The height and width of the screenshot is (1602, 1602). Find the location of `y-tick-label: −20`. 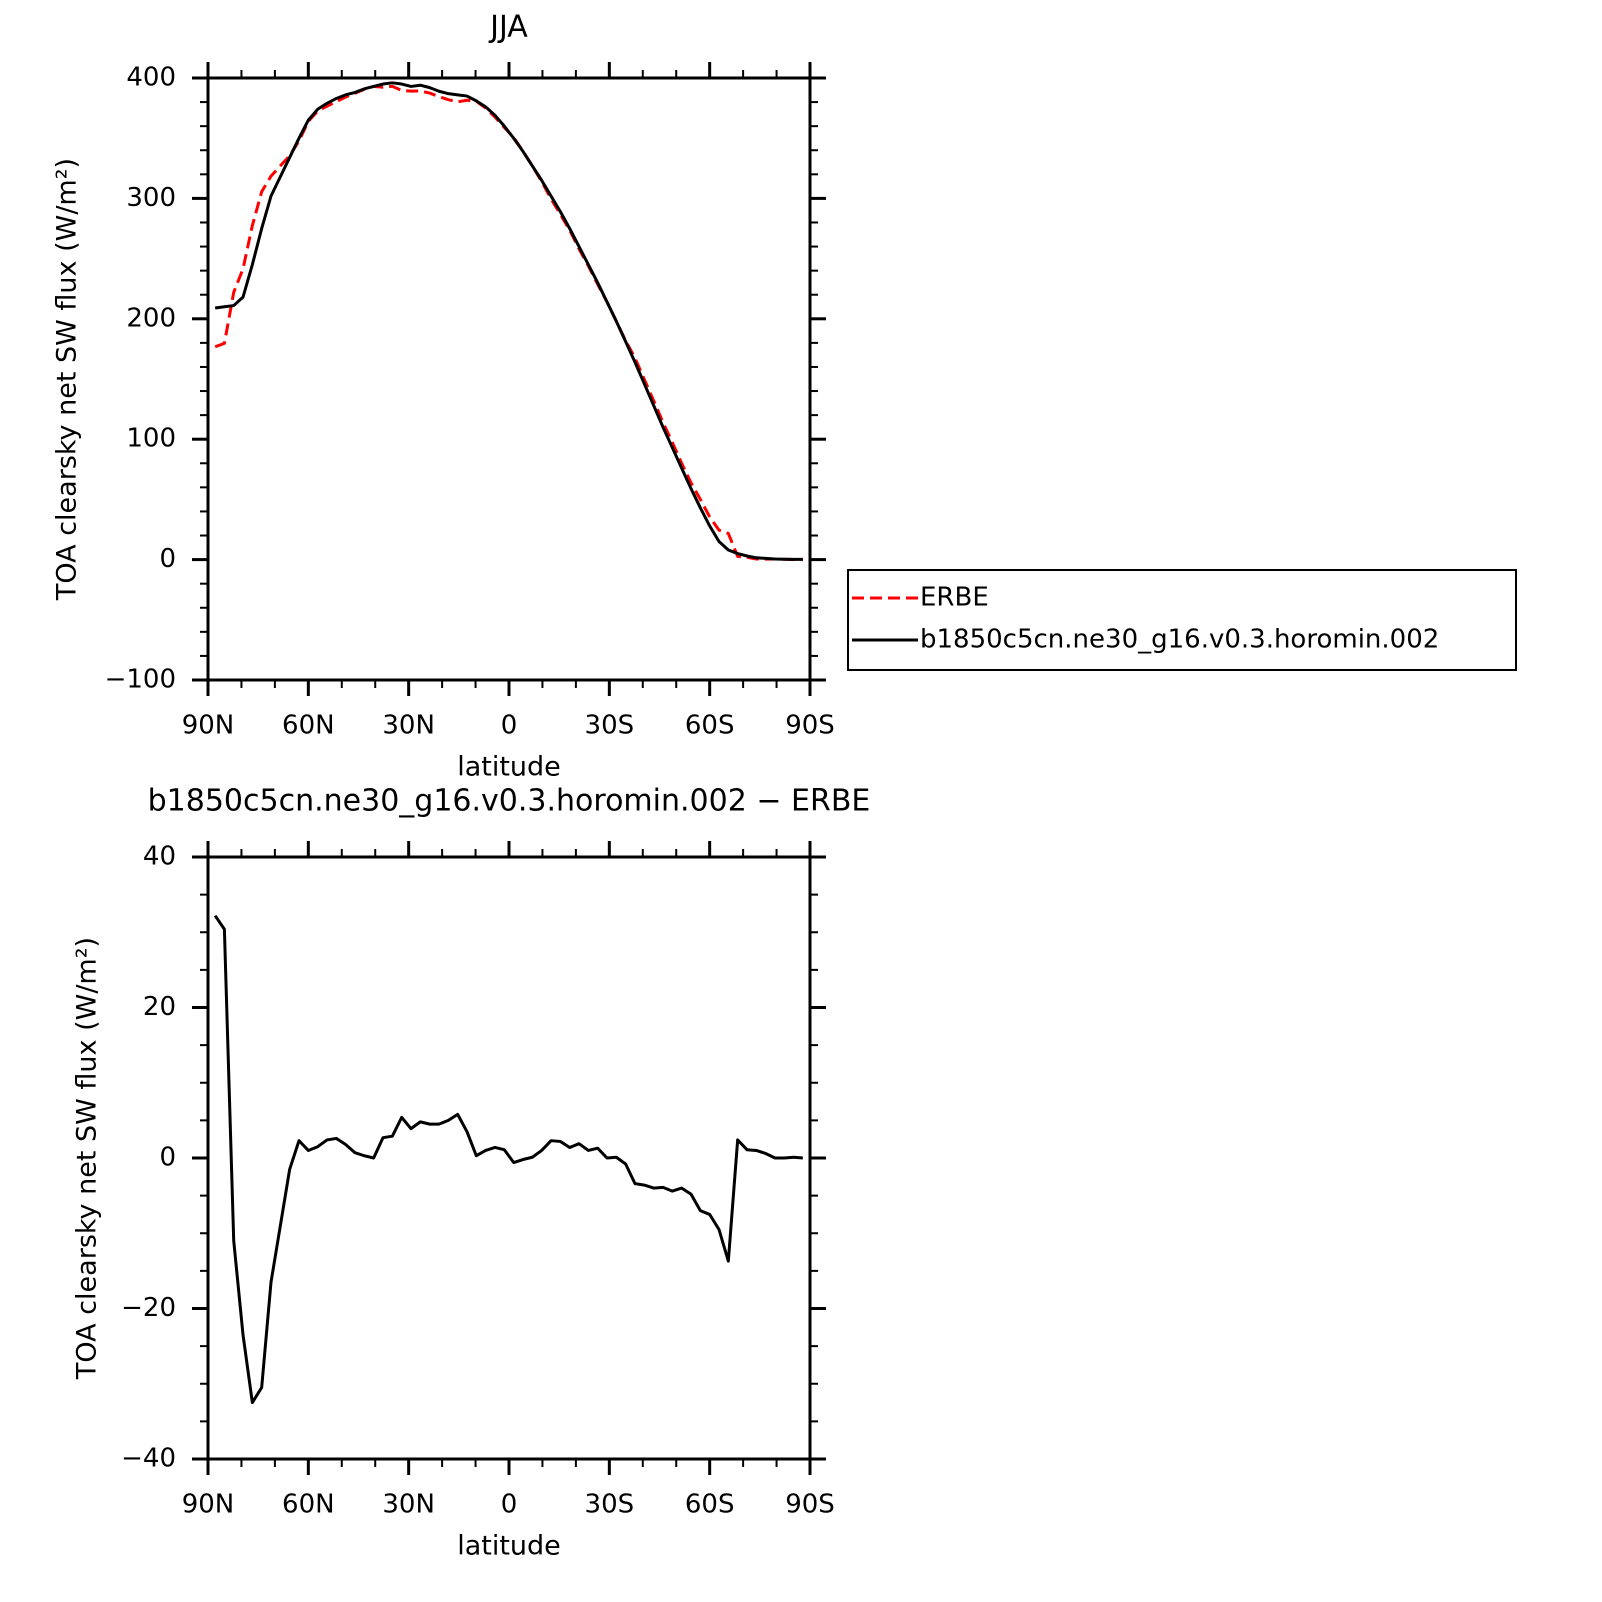

y-tick-label: −20 is located at coordinates (148, 1308).